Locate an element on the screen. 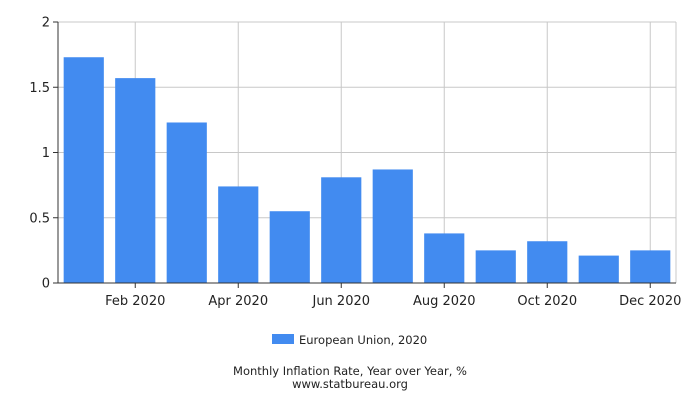 The image size is (700, 400). legend: European Union, 2020 is located at coordinates (349, 340).